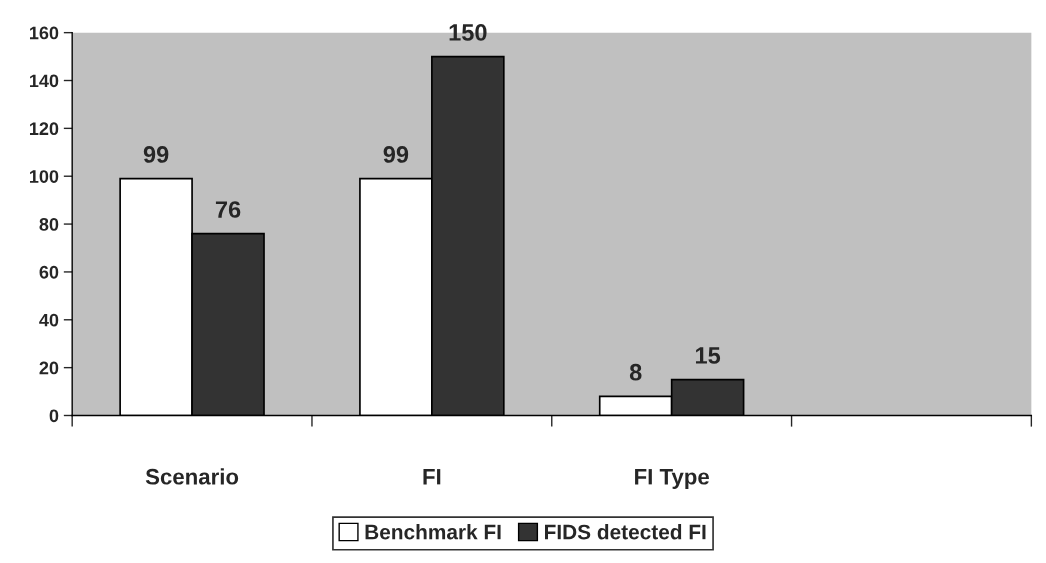 This screenshot has height=563, width=1046. I want to click on data-label: 15, so click(708, 355).